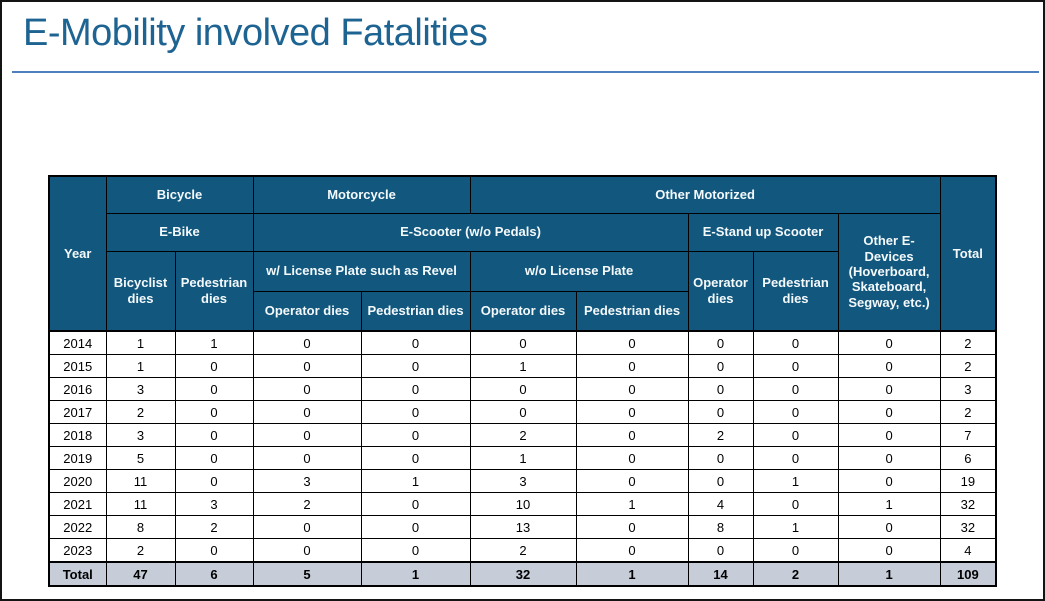  I want to click on table-row: 2022 8 2 0 0 13 0 8 1 0 32, so click(522, 527).